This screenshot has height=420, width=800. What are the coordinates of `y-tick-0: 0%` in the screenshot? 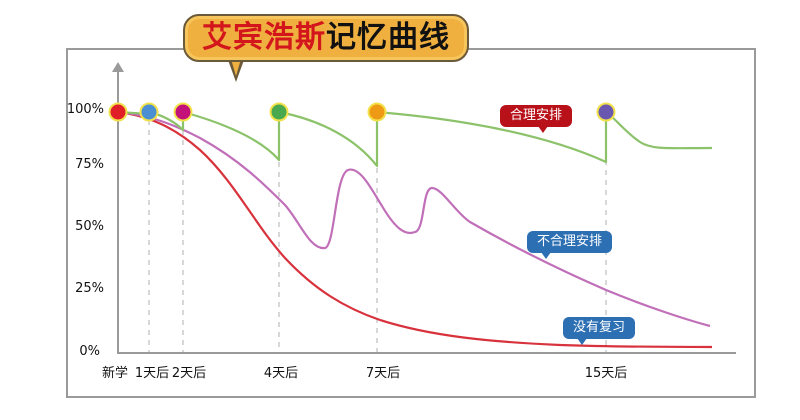 It's located at (89, 351).